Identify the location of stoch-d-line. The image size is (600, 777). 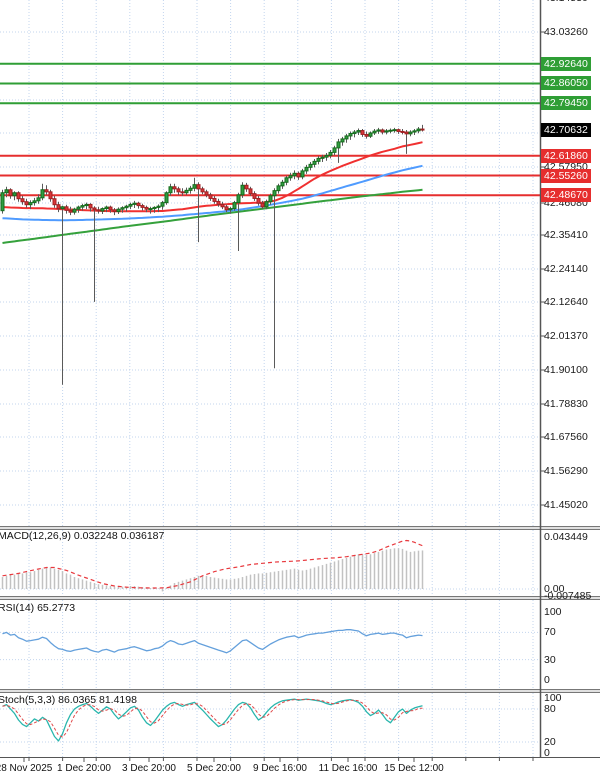
(212, 718).